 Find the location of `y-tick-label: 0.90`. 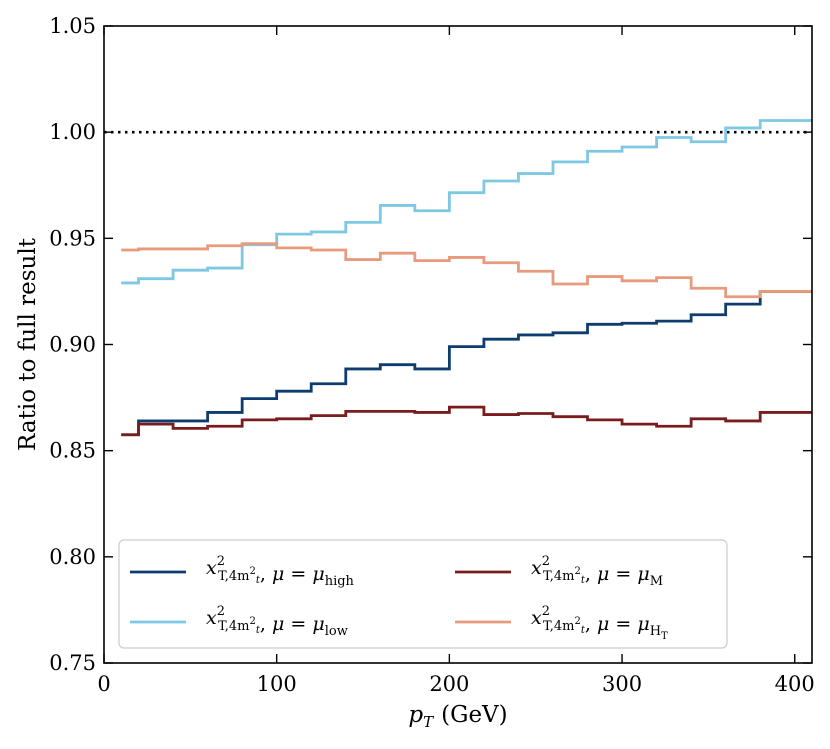

y-tick-label: 0.90 is located at coordinates (72, 345).